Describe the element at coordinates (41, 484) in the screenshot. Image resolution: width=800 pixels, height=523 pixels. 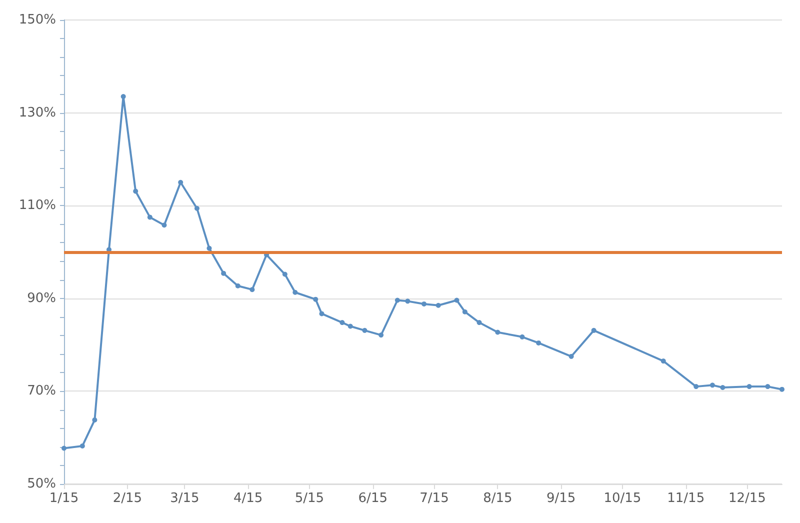
I see `y-tick-label: 50%` at that location.